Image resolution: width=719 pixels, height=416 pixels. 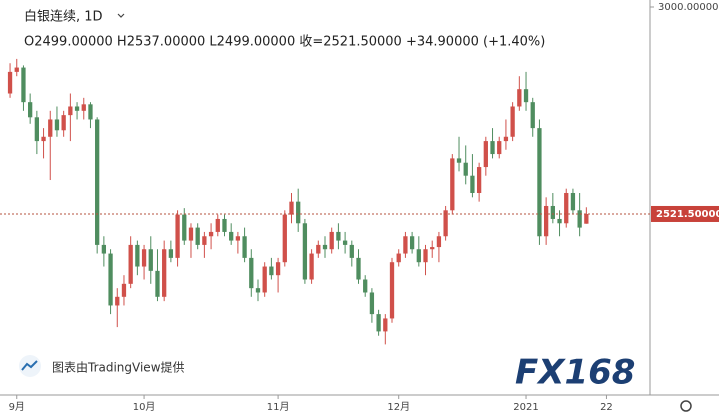 I want to click on x-tick-label: 22, so click(x=606, y=407).